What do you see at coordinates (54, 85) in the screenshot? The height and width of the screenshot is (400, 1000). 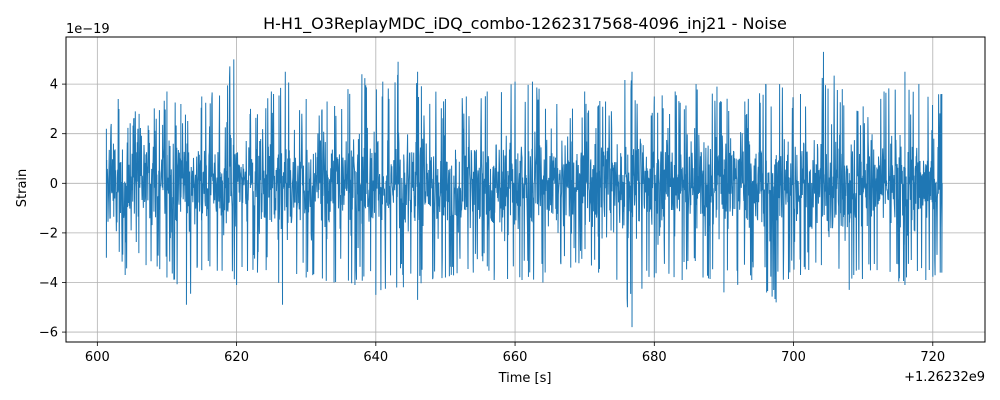 I see `y-tick-label: 4` at bounding box center [54, 85].